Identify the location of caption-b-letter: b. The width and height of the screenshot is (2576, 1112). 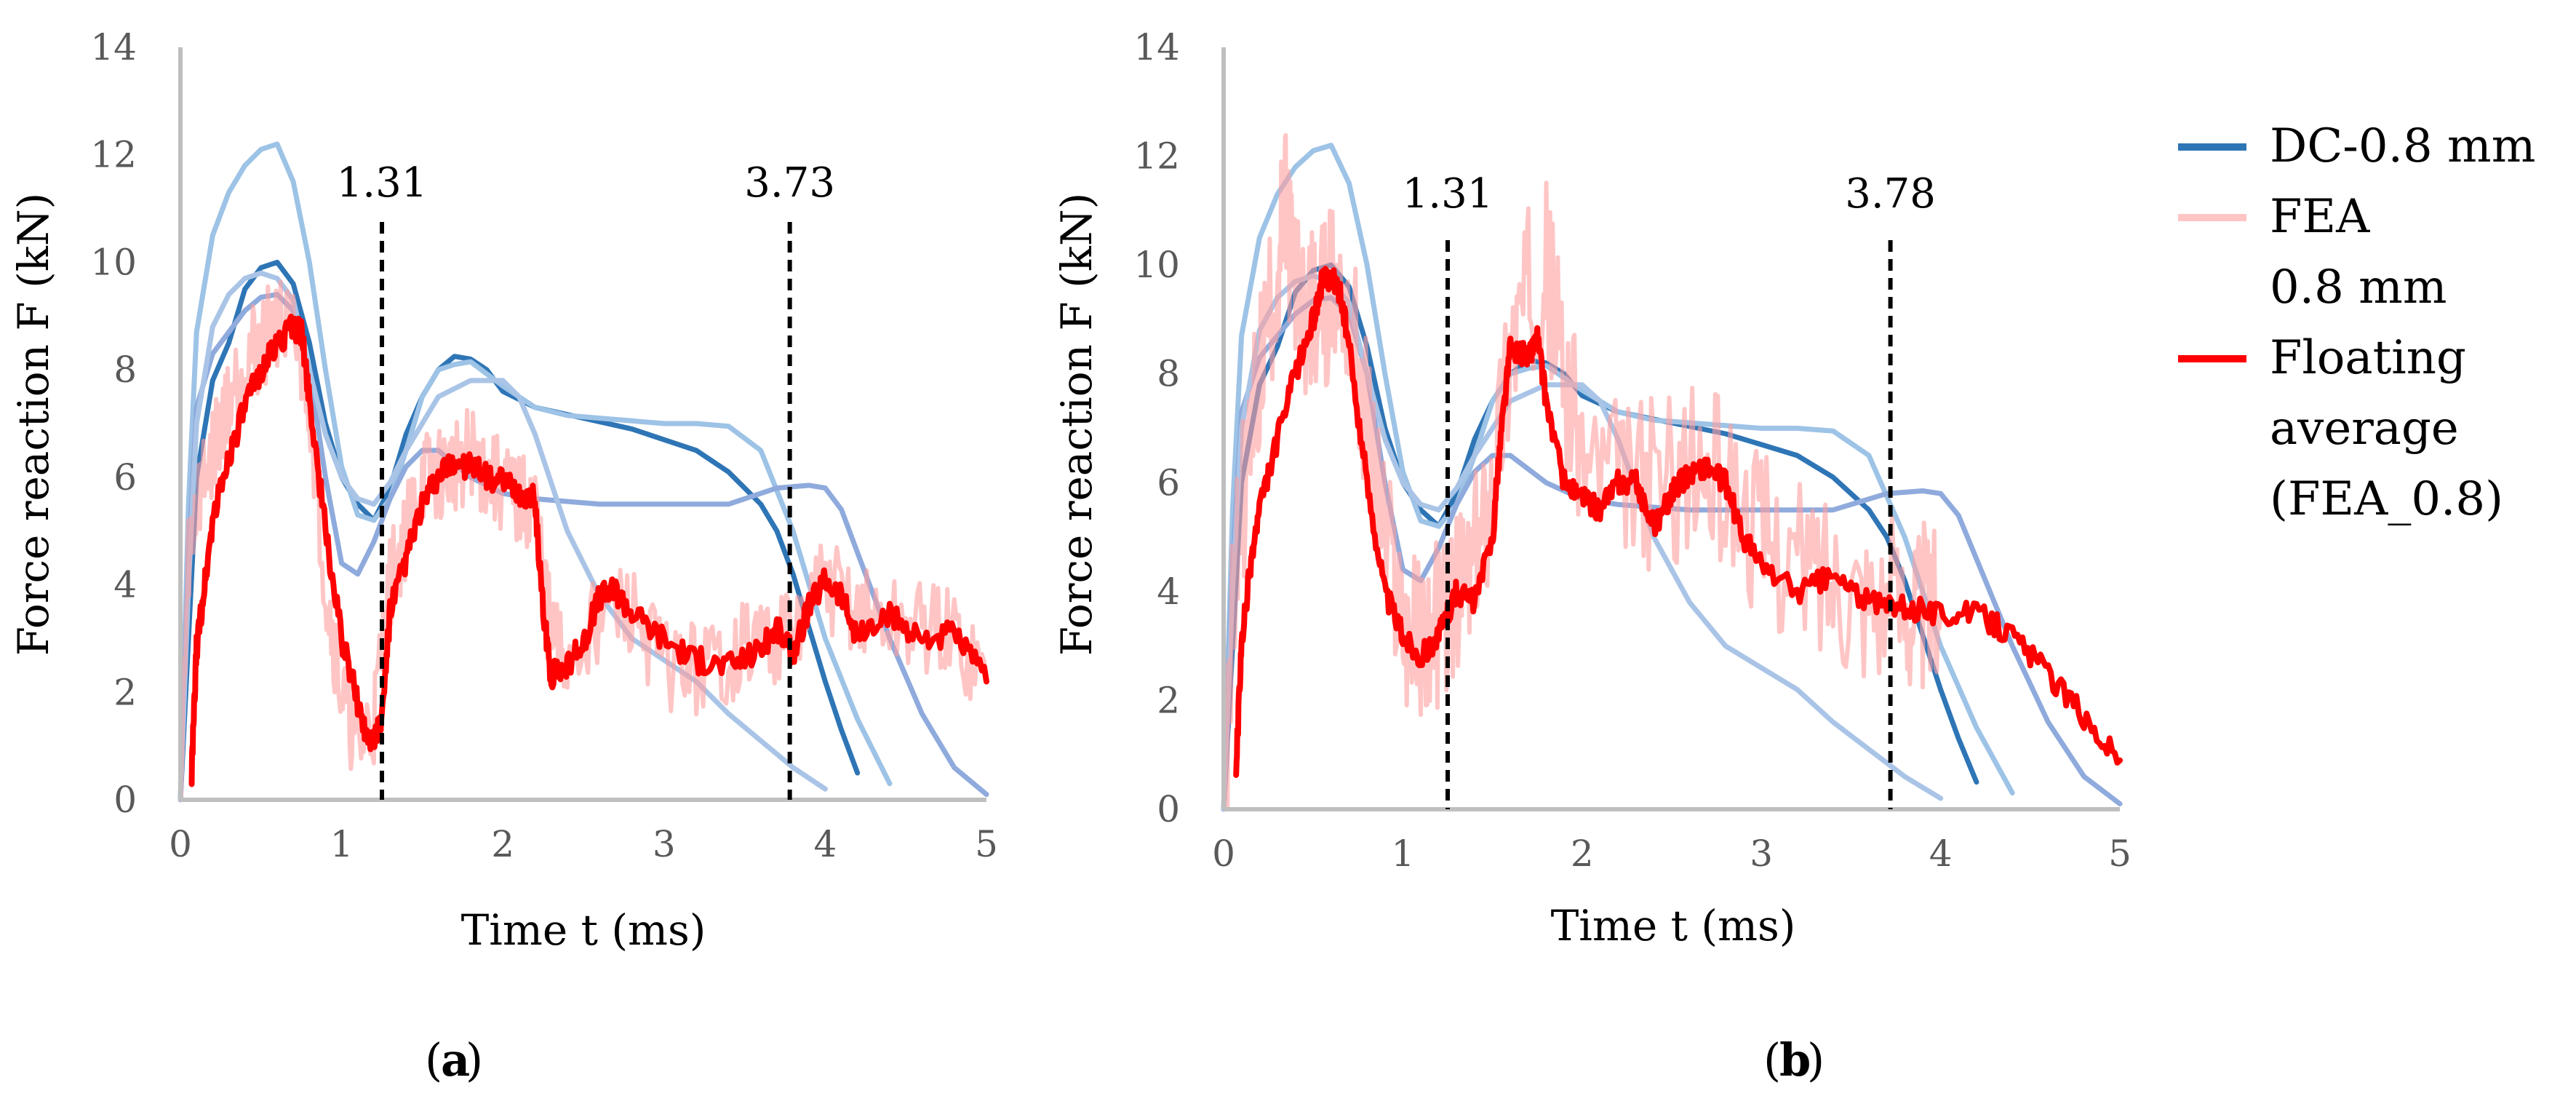
(1795, 1060).